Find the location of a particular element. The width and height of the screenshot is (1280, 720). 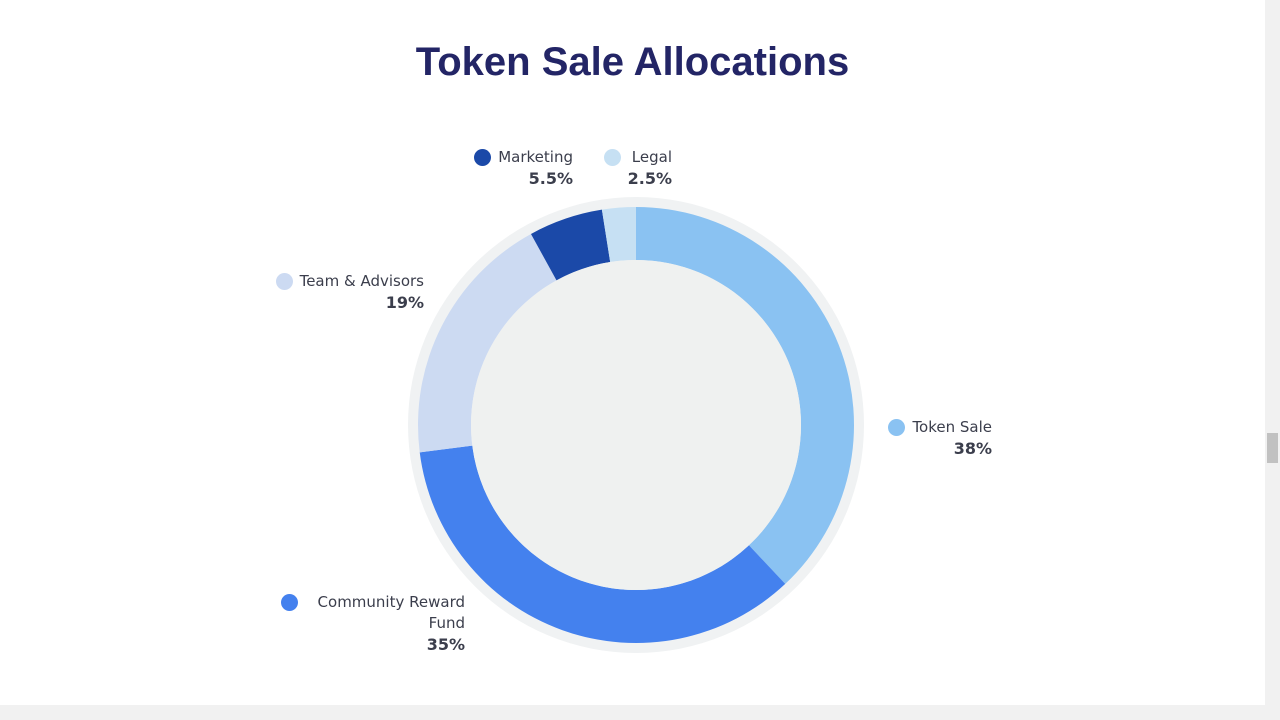

scrollbar-thumb is located at coordinates (1272, 448).